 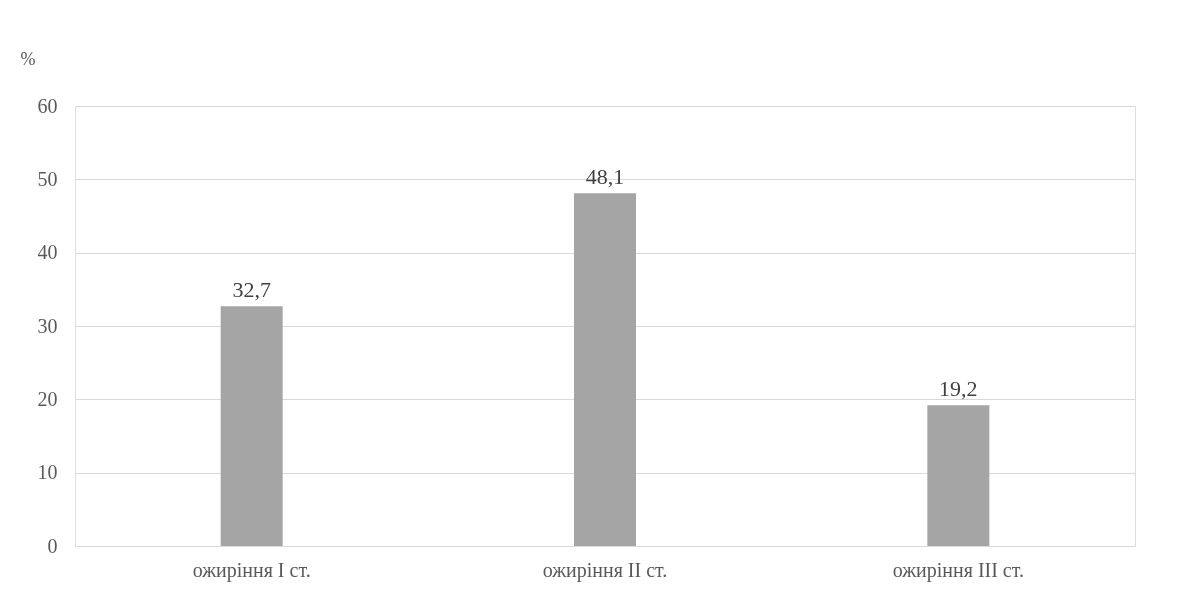 I want to click on x-tick-label: ожиріння II ст., so click(x=605, y=570).